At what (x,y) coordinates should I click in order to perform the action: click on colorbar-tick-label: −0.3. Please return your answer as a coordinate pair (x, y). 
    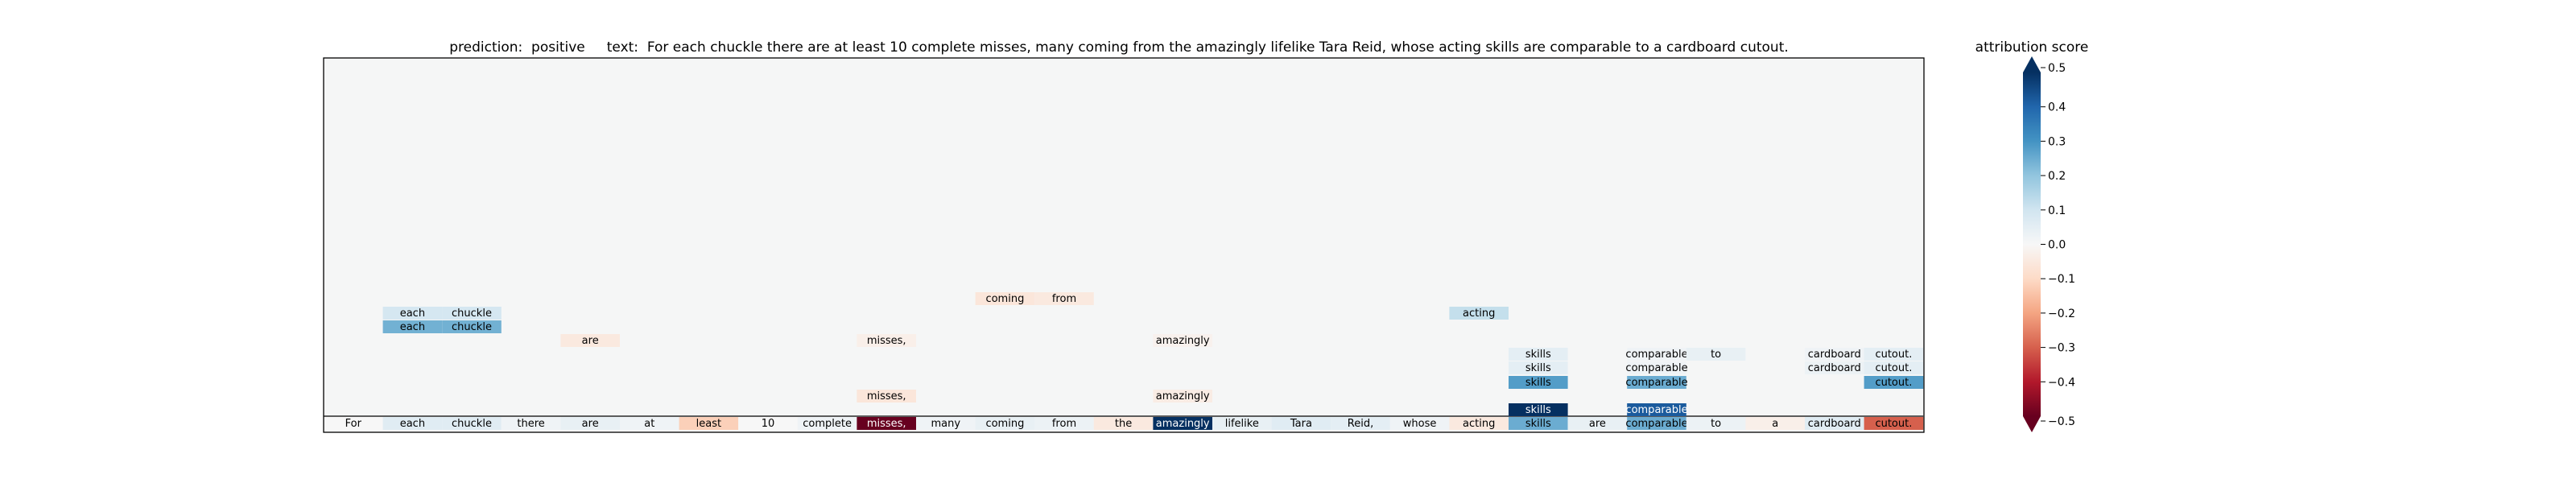
    Looking at the image, I should click on (2061, 348).